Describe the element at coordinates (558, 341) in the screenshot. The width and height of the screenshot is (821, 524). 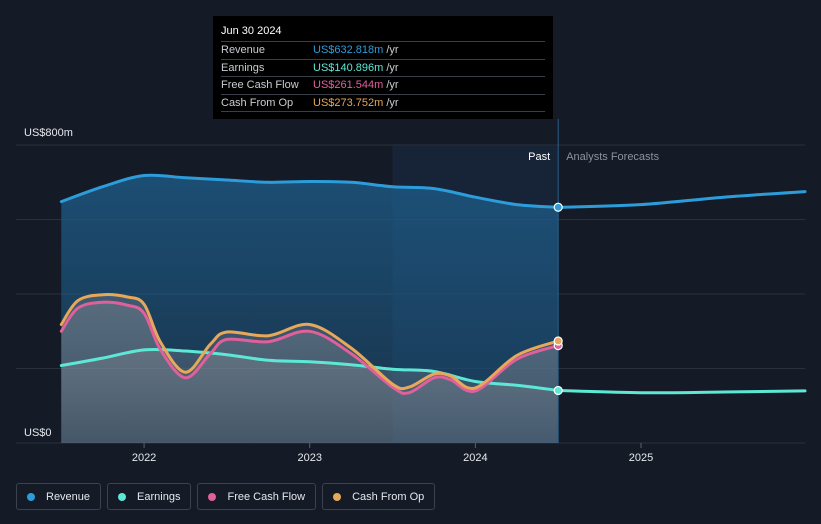
I see `cash-from-op-endpoint` at that location.